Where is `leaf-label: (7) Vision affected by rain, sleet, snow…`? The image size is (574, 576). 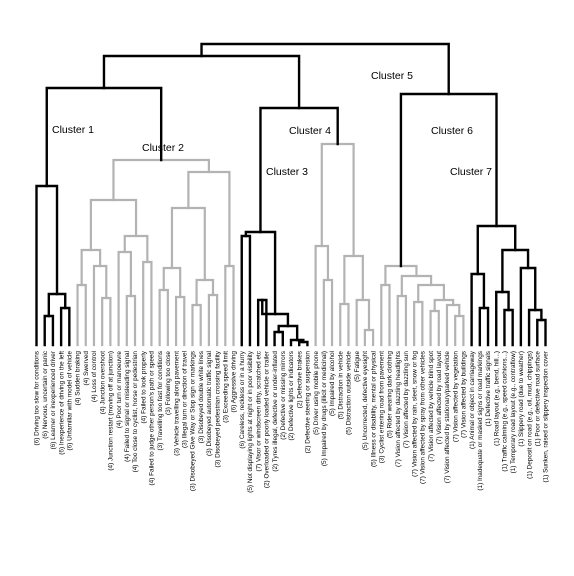 leaf-label: (7) Vision affected by rain, sleet, snow… is located at coordinates (414, 414).